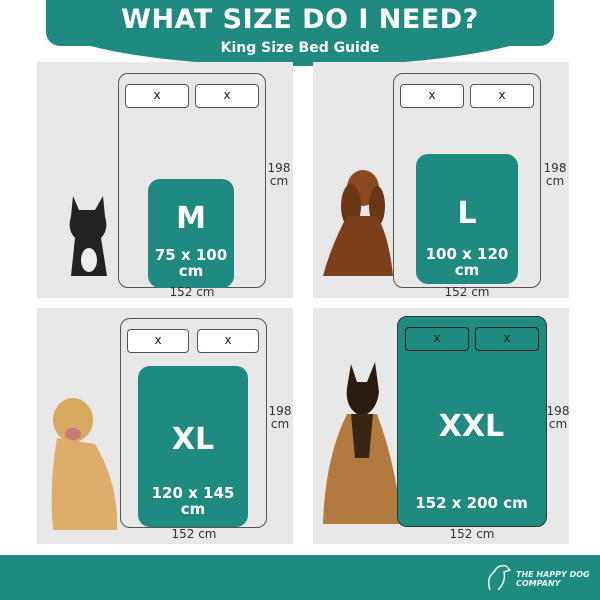 The height and width of the screenshot is (600, 600). I want to click on french-bulldog-icon, so click(88, 236).